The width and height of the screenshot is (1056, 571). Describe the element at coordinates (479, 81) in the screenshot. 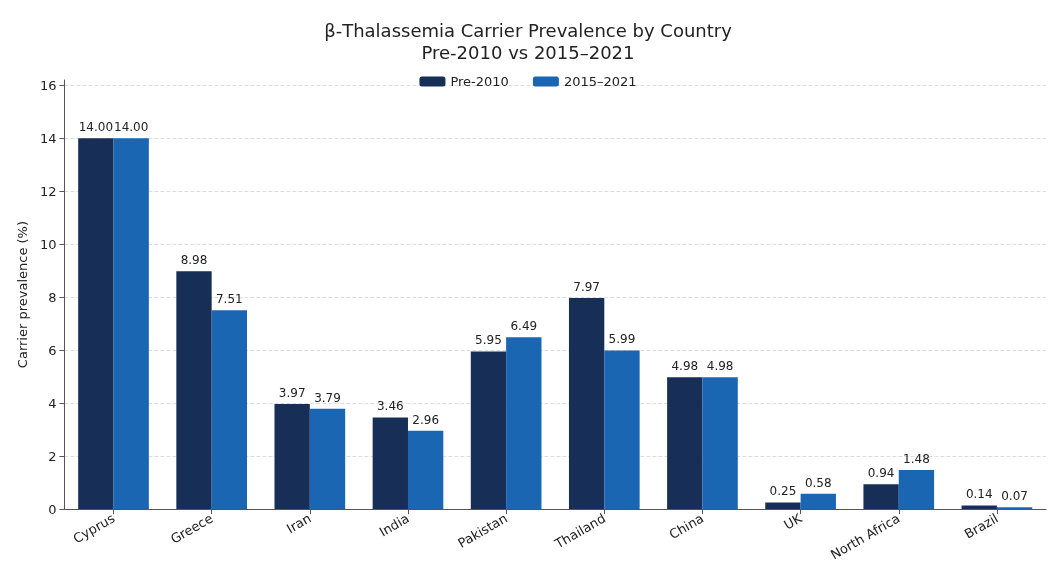

I see `legend-label: Pre-2010` at that location.